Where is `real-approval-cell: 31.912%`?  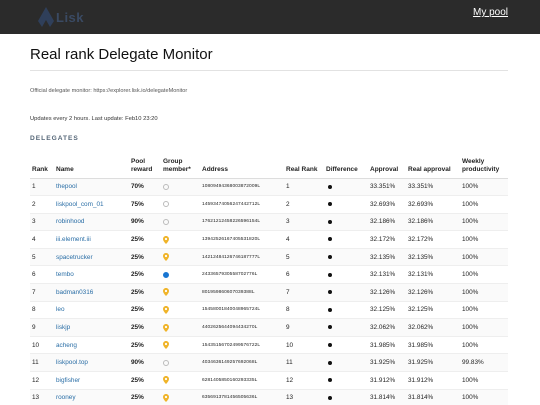 real-approval-cell: 31.912% is located at coordinates (433, 380).